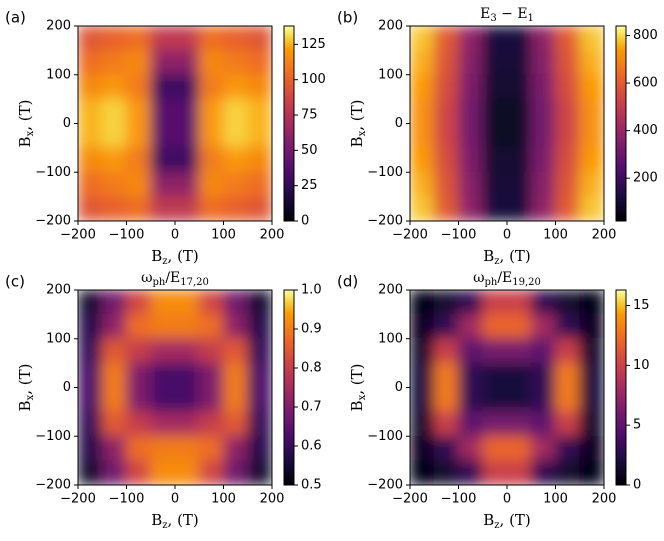  What do you see at coordinates (311, 290) in the screenshot?
I see `colorbar-tick-label: 1.0` at bounding box center [311, 290].